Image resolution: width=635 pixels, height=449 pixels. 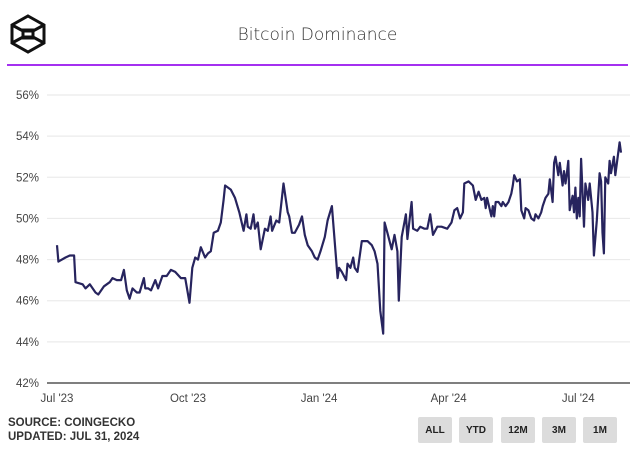 I want to click on source-label: SOURCE: COINGECKO, so click(x=72, y=423).